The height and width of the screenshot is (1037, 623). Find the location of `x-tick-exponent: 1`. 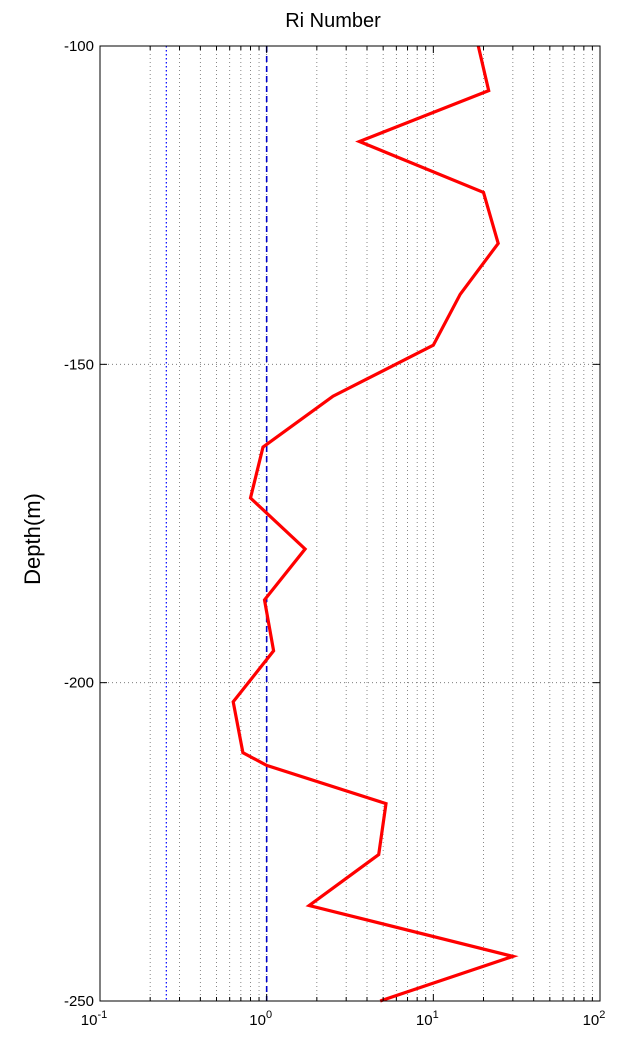

x-tick-exponent: 1 is located at coordinates (436, 1015).